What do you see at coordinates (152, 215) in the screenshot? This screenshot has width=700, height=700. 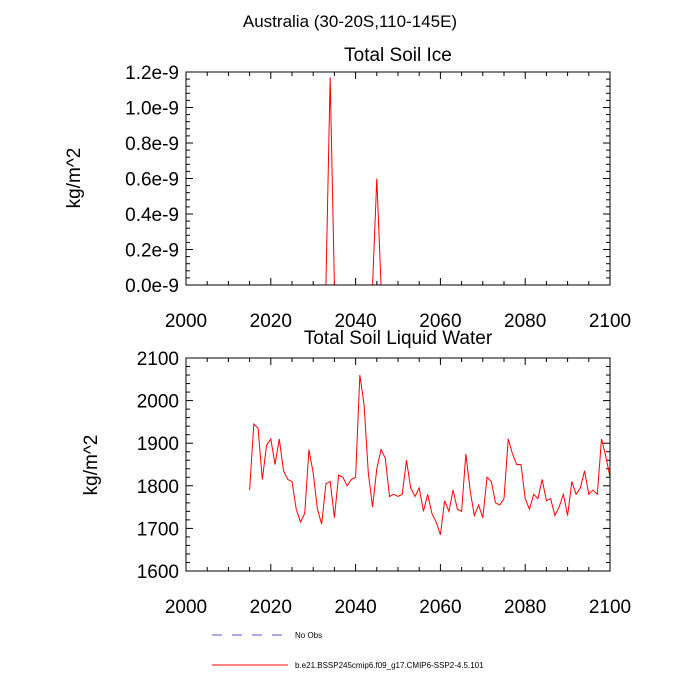 I see `y-tick-label: 0.4e-9` at bounding box center [152, 215].